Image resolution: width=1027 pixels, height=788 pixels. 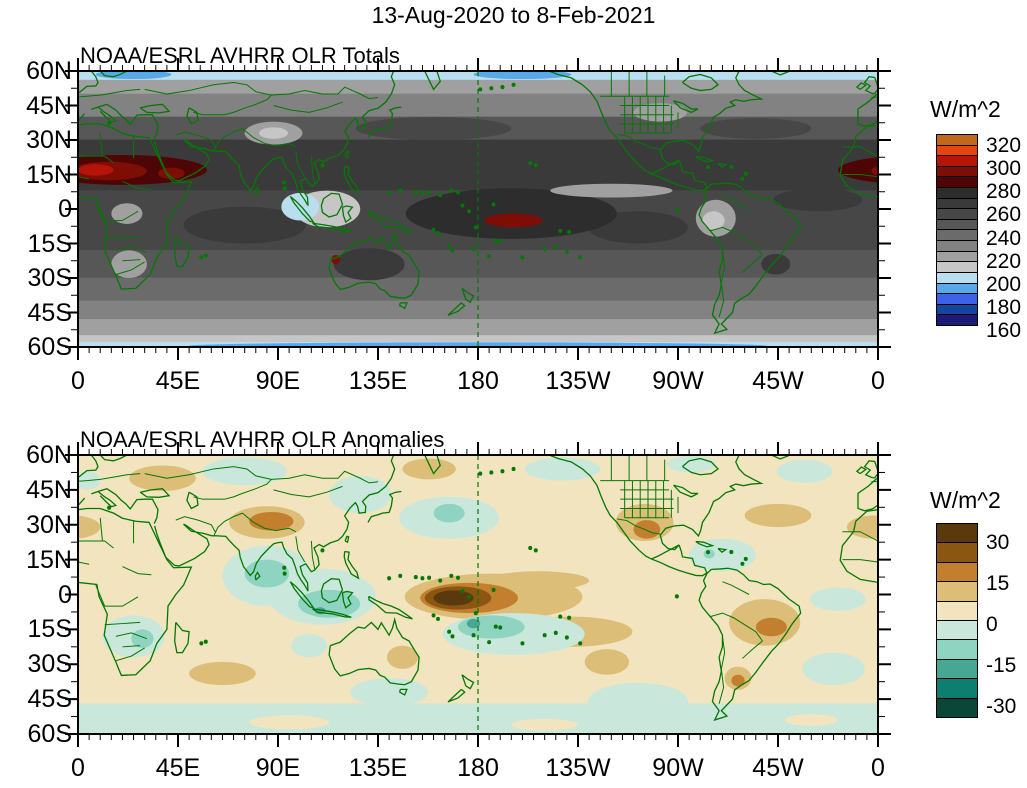 What do you see at coordinates (142, 638) in the screenshot?
I see `map-feature-medteal-southern-africa` at bounding box center [142, 638].